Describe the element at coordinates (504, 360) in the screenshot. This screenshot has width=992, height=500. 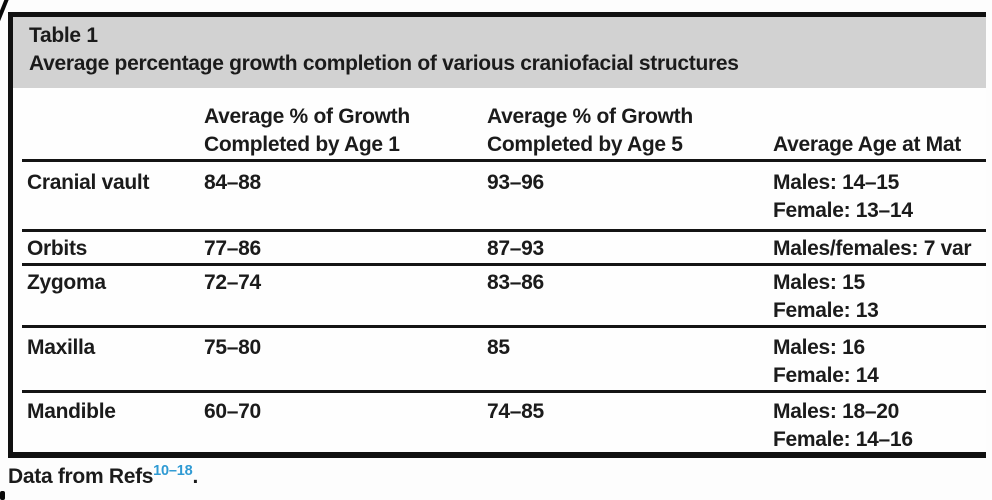
I see `table-row-maxilla: Maxilla 75–80 85 Males: 16 Female: 14` at that location.